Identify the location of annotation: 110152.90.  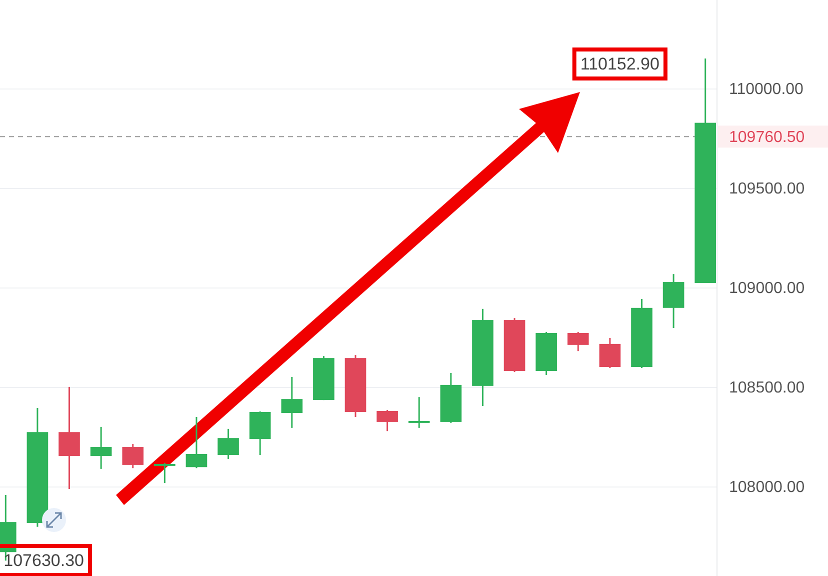
(620, 64).